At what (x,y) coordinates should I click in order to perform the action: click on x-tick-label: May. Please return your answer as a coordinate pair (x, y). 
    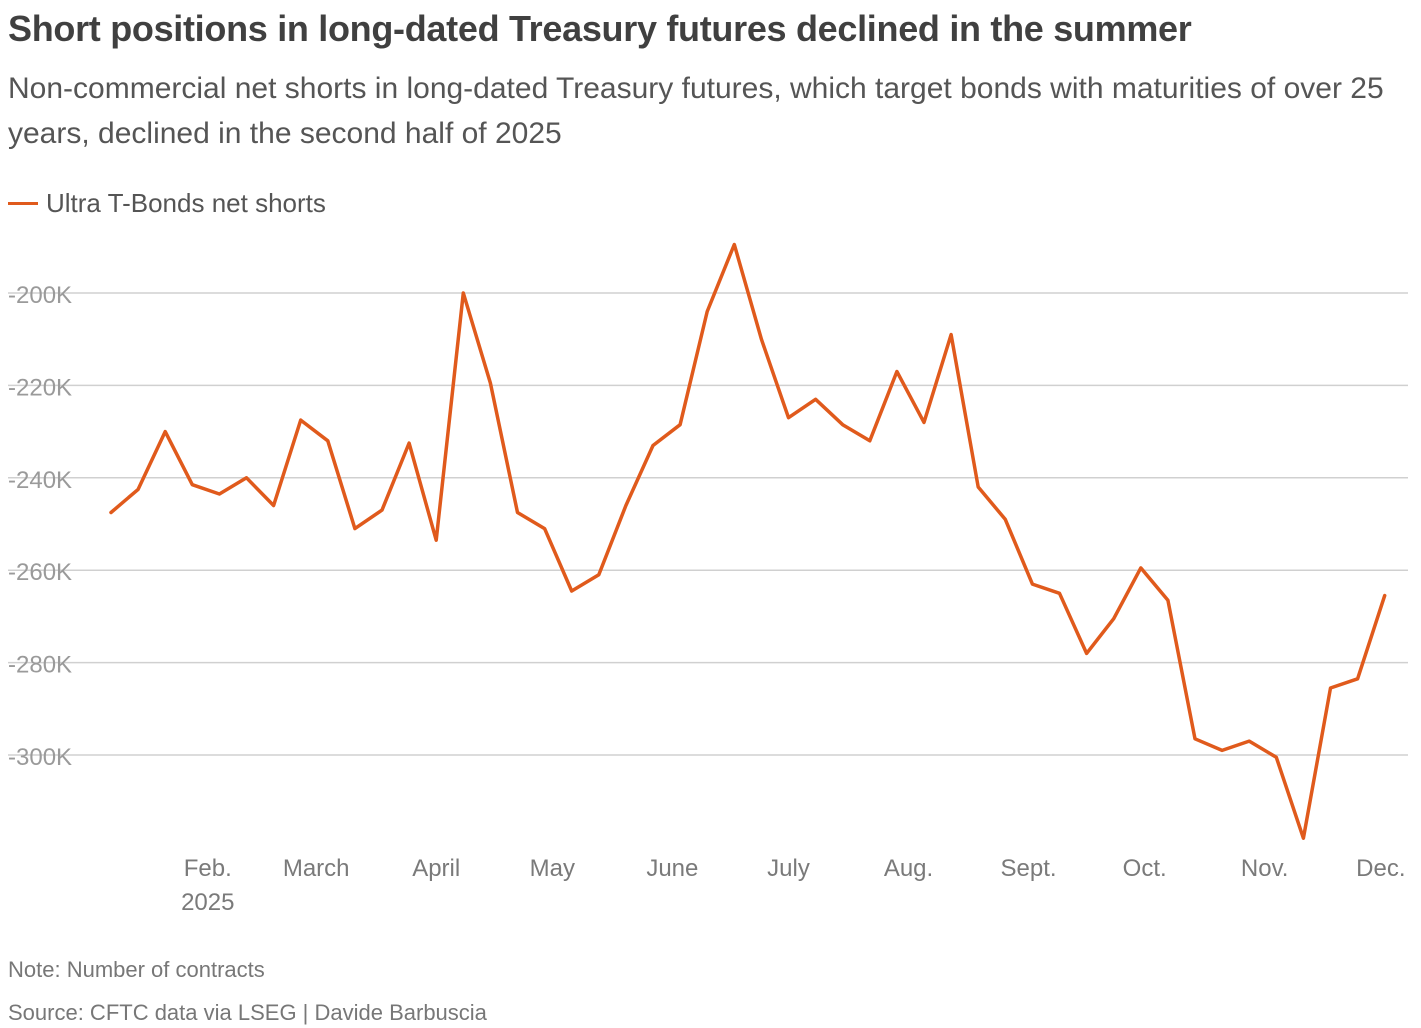
    Looking at the image, I should click on (552, 868).